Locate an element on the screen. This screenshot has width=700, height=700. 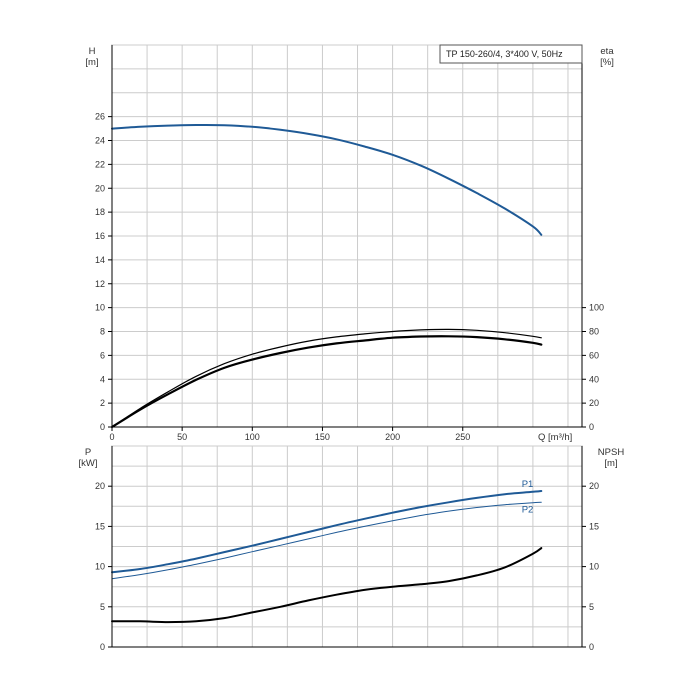
left-tick-label: 6 is located at coordinates (102, 355).